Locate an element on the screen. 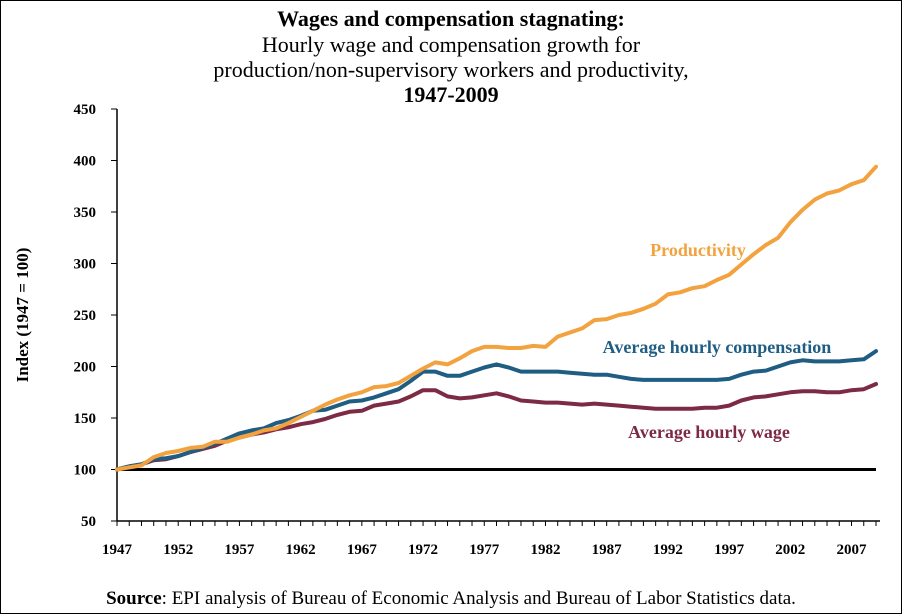  y-tick-label: 450 is located at coordinates (85, 110).